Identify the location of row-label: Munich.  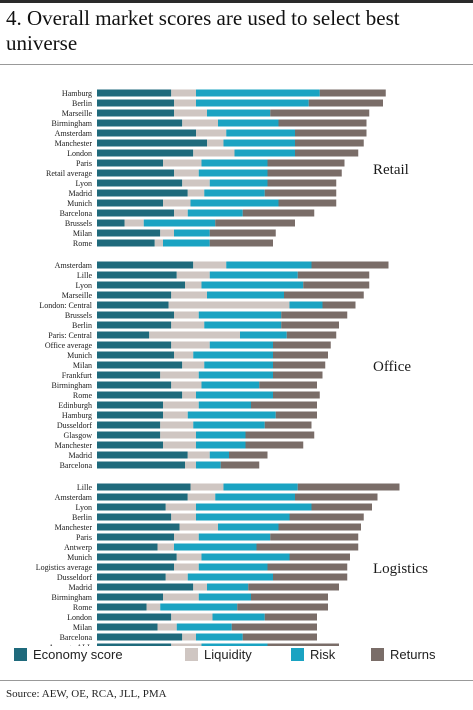
(79, 203).